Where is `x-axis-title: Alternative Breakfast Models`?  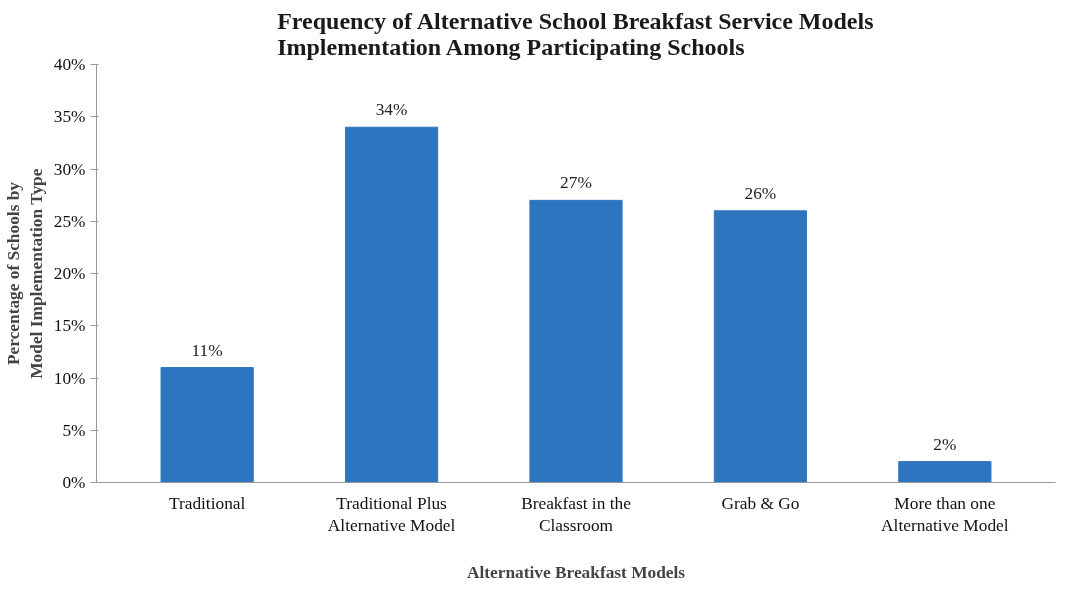 x-axis-title: Alternative Breakfast Models is located at coordinates (576, 573).